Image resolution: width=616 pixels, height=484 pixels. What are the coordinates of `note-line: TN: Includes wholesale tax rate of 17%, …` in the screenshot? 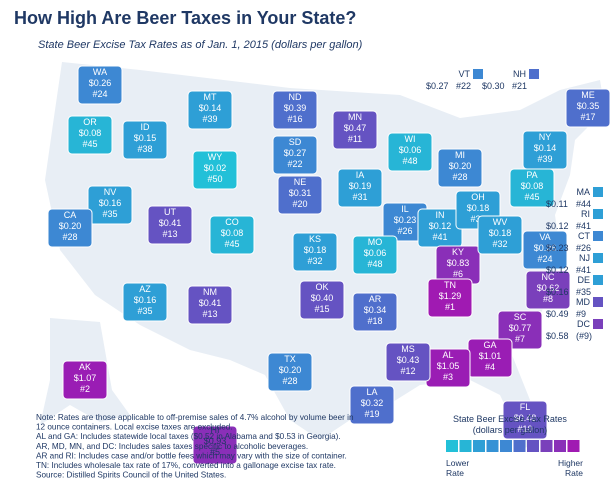 It's located at (186, 465).